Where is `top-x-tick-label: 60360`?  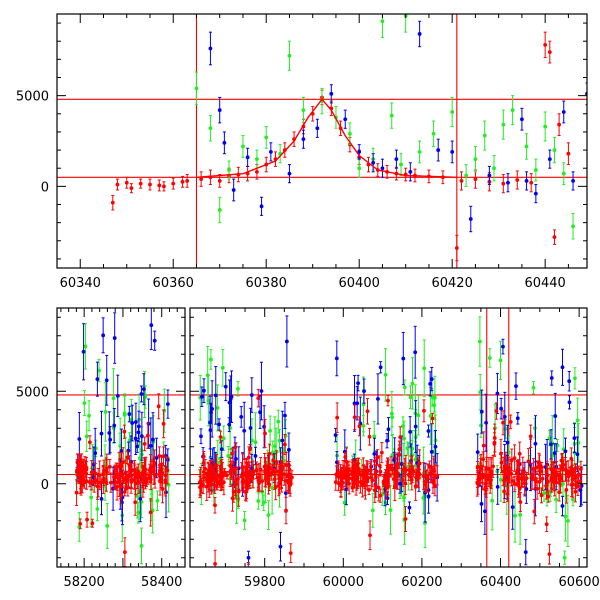 top-x-tick-label: 60360 is located at coordinates (173, 283).